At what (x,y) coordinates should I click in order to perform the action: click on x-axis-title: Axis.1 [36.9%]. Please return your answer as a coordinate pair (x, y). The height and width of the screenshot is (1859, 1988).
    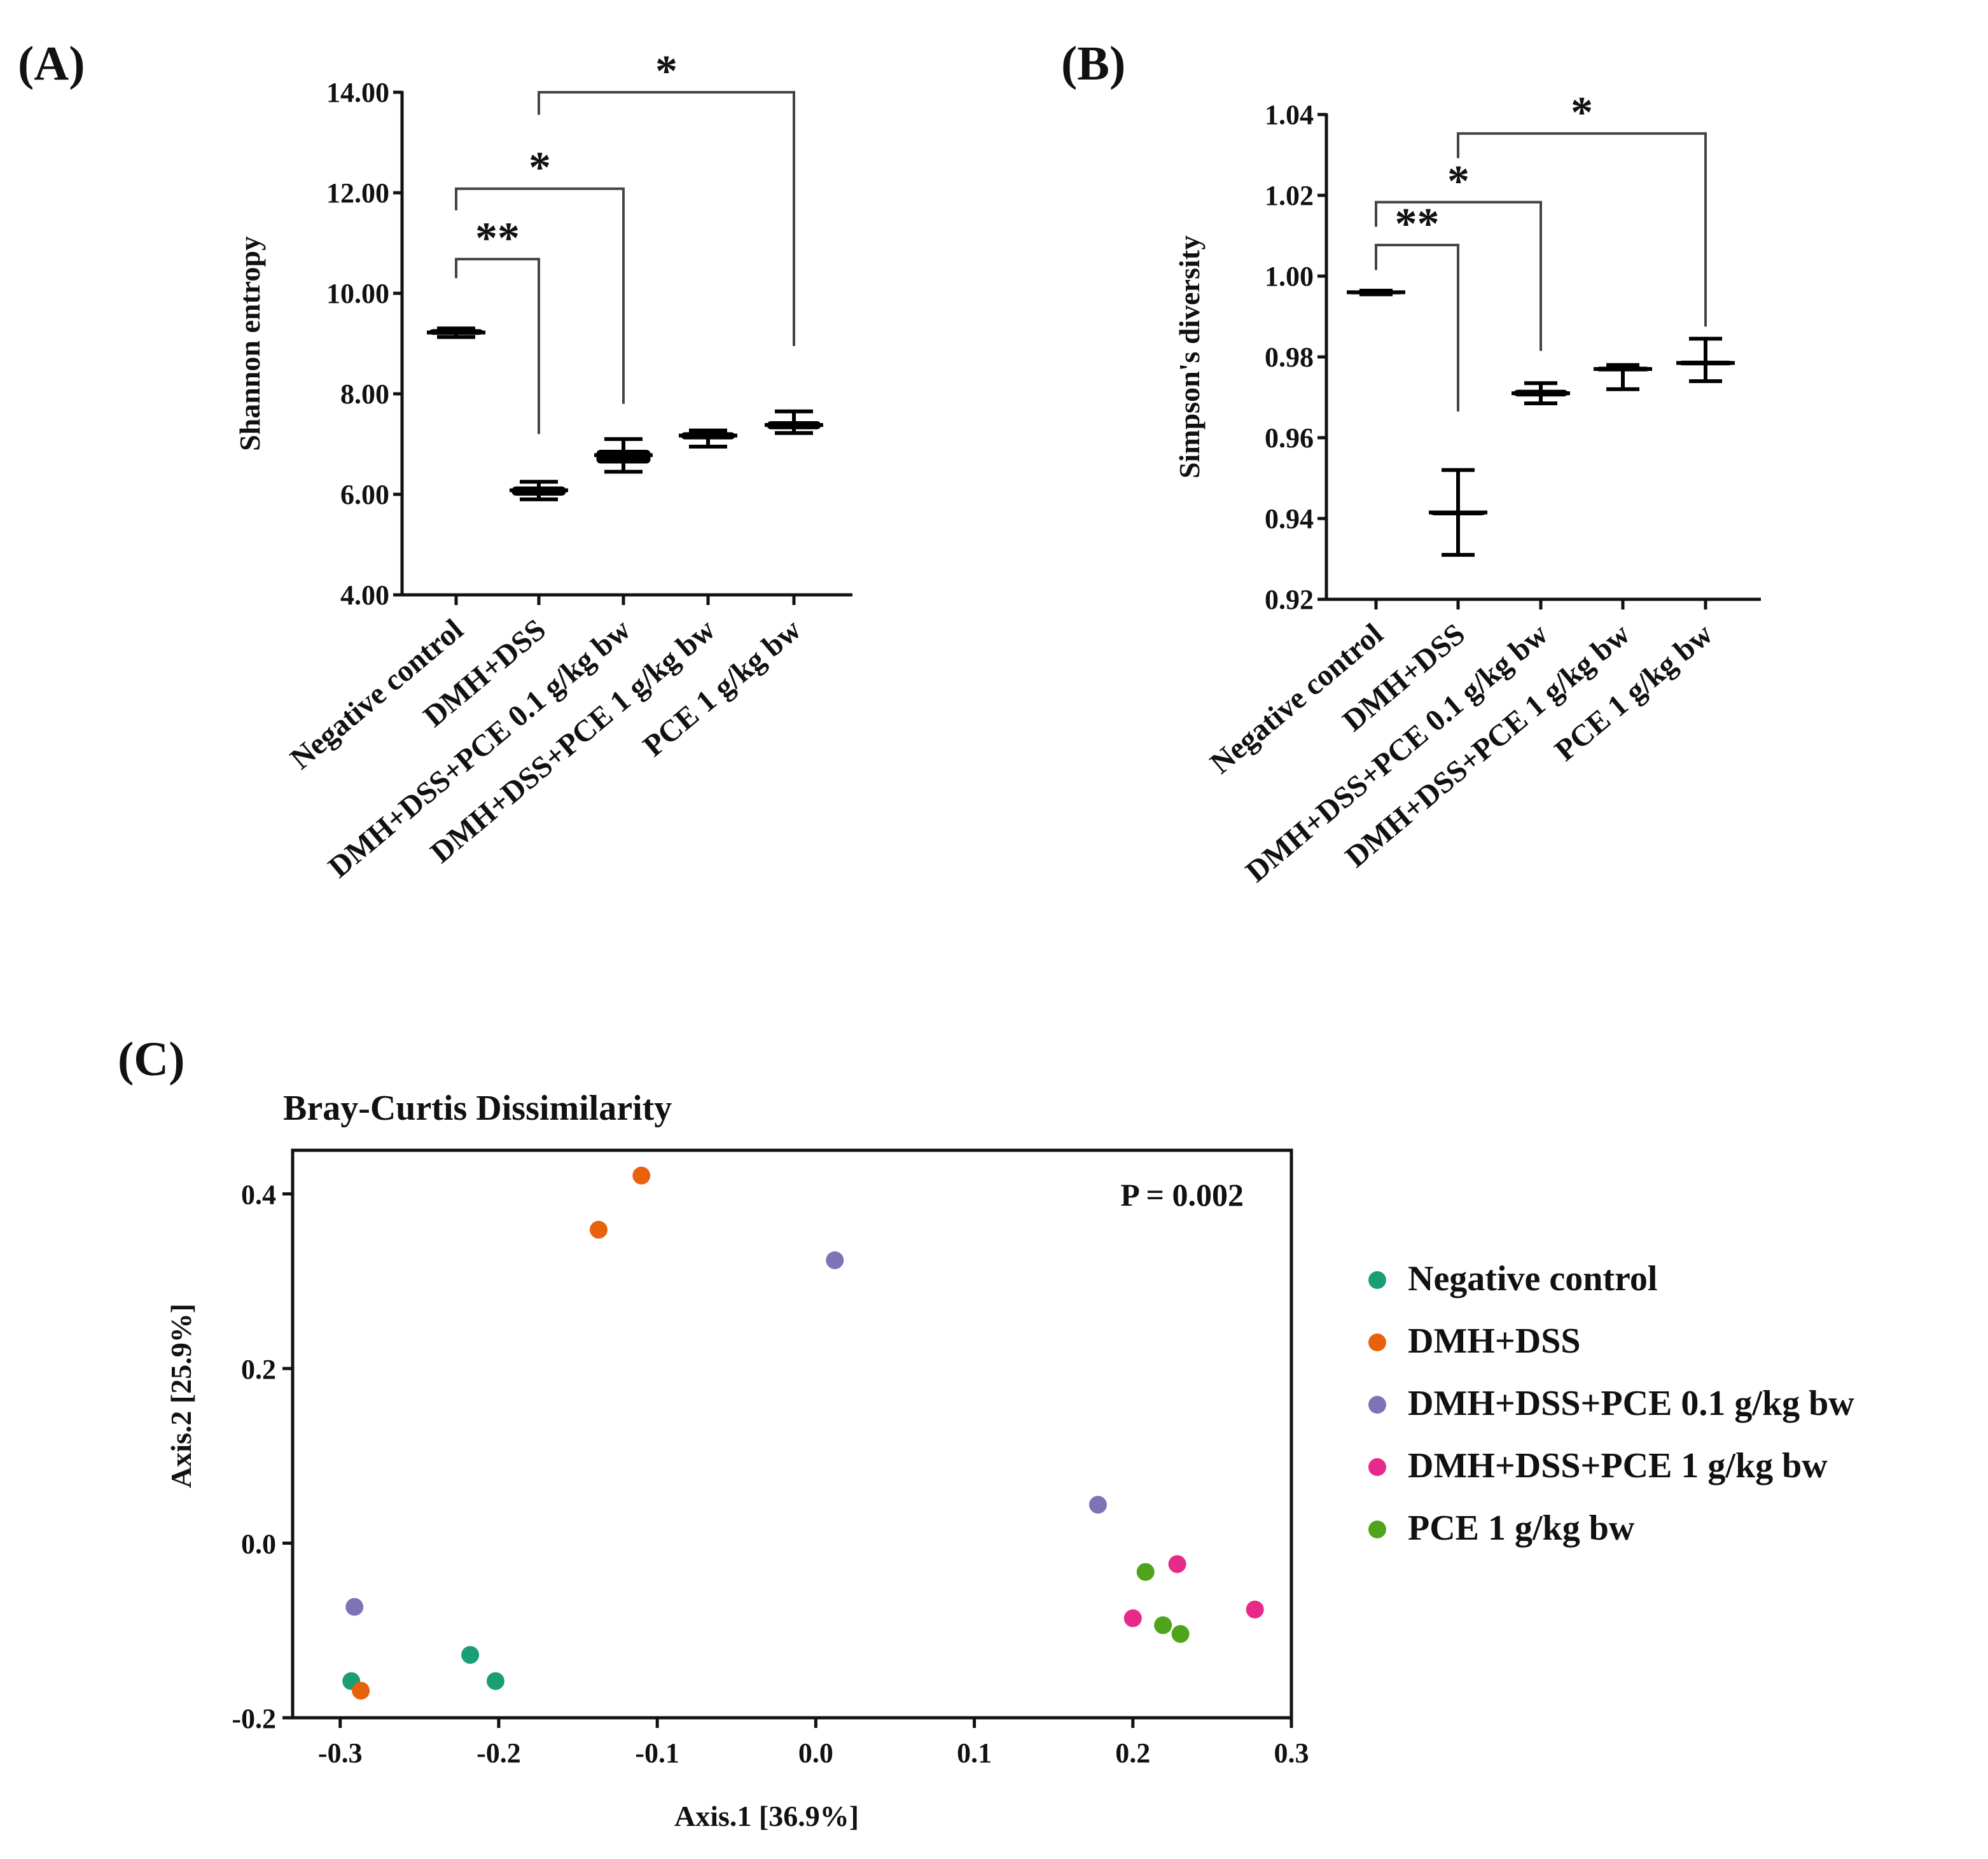
    Looking at the image, I should click on (766, 1816).